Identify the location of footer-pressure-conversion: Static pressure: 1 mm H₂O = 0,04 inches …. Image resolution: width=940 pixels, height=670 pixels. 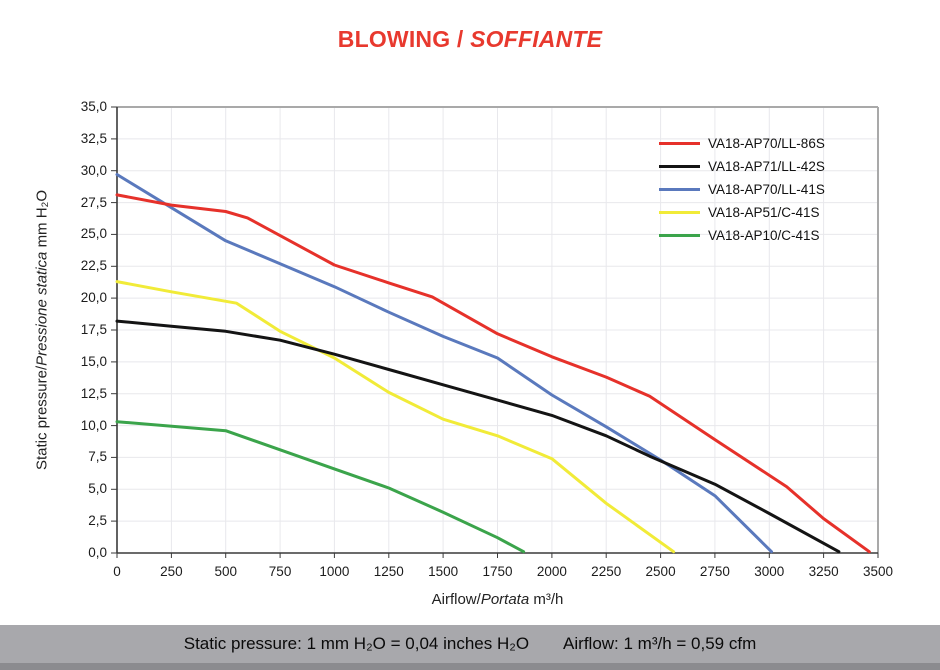
(356, 643).